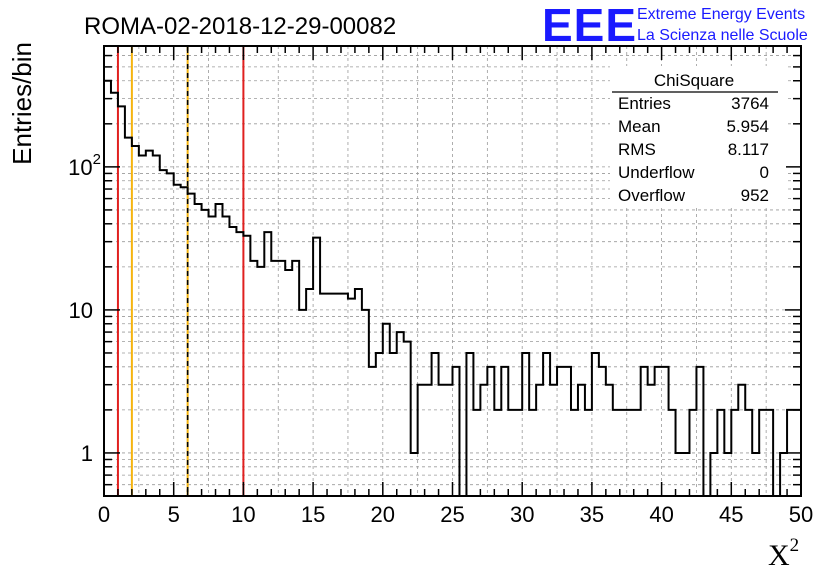  What do you see at coordinates (721, 14) in the screenshot?
I see `logo-line1: Extreme Energy Events` at bounding box center [721, 14].